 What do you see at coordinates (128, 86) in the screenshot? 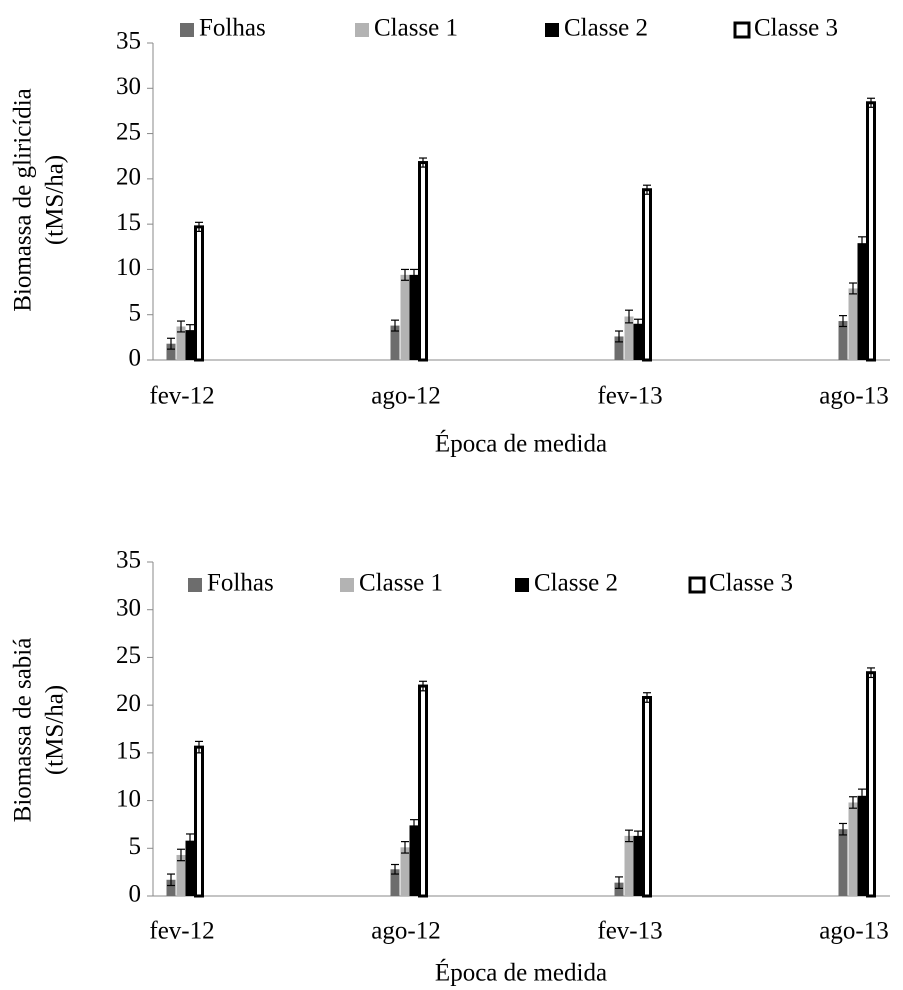
I see `y-tick-label: 30` at bounding box center [128, 86].